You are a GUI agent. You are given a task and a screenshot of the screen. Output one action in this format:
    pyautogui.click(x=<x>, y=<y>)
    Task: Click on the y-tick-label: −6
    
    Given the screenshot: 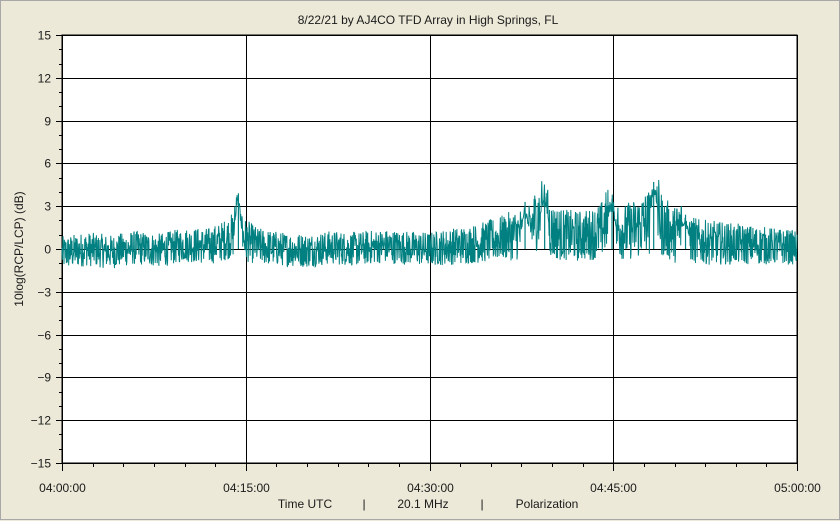 What is the action you would take?
    pyautogui.click(x=44, y=336)
    